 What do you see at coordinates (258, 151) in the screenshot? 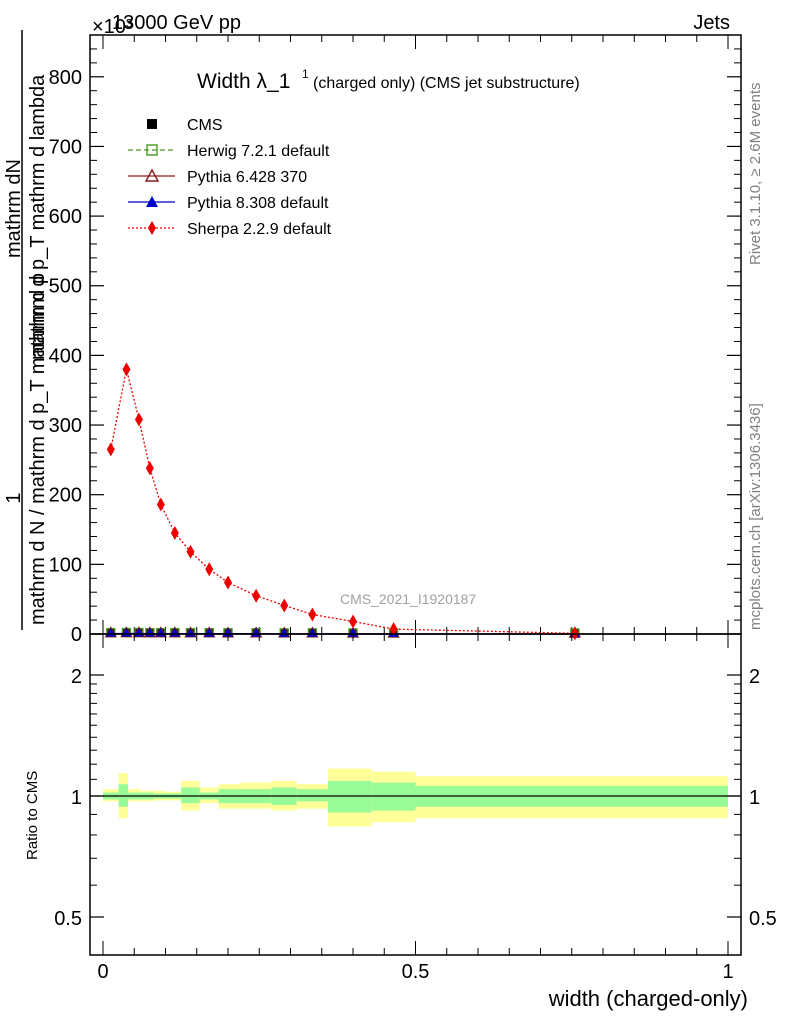
I see `legend-label: Herwig 7.2.1 default` at bounding box center [258, 151].